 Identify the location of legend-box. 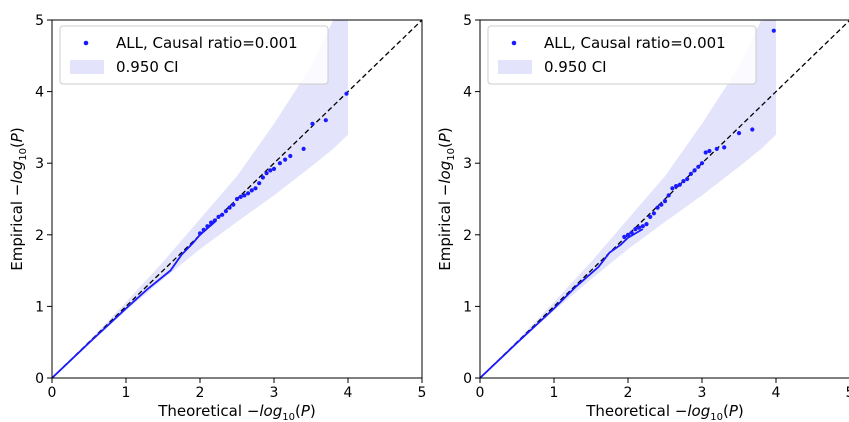
(622, 55).